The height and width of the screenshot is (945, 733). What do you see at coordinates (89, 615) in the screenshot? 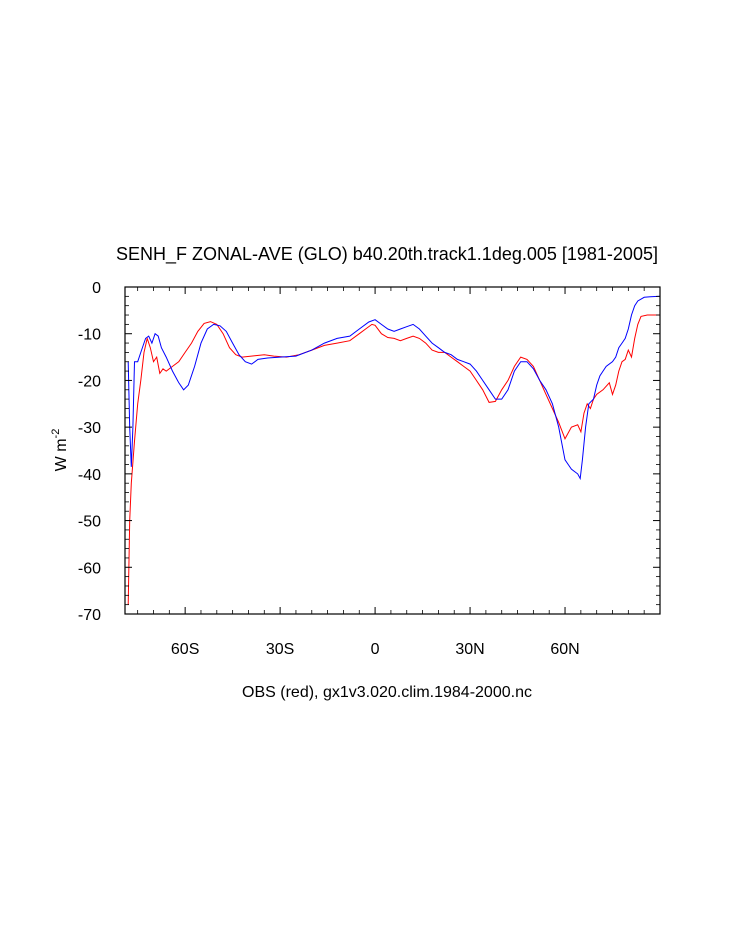
I see `y-tick-label: -70` at bounding box center [89, 615].